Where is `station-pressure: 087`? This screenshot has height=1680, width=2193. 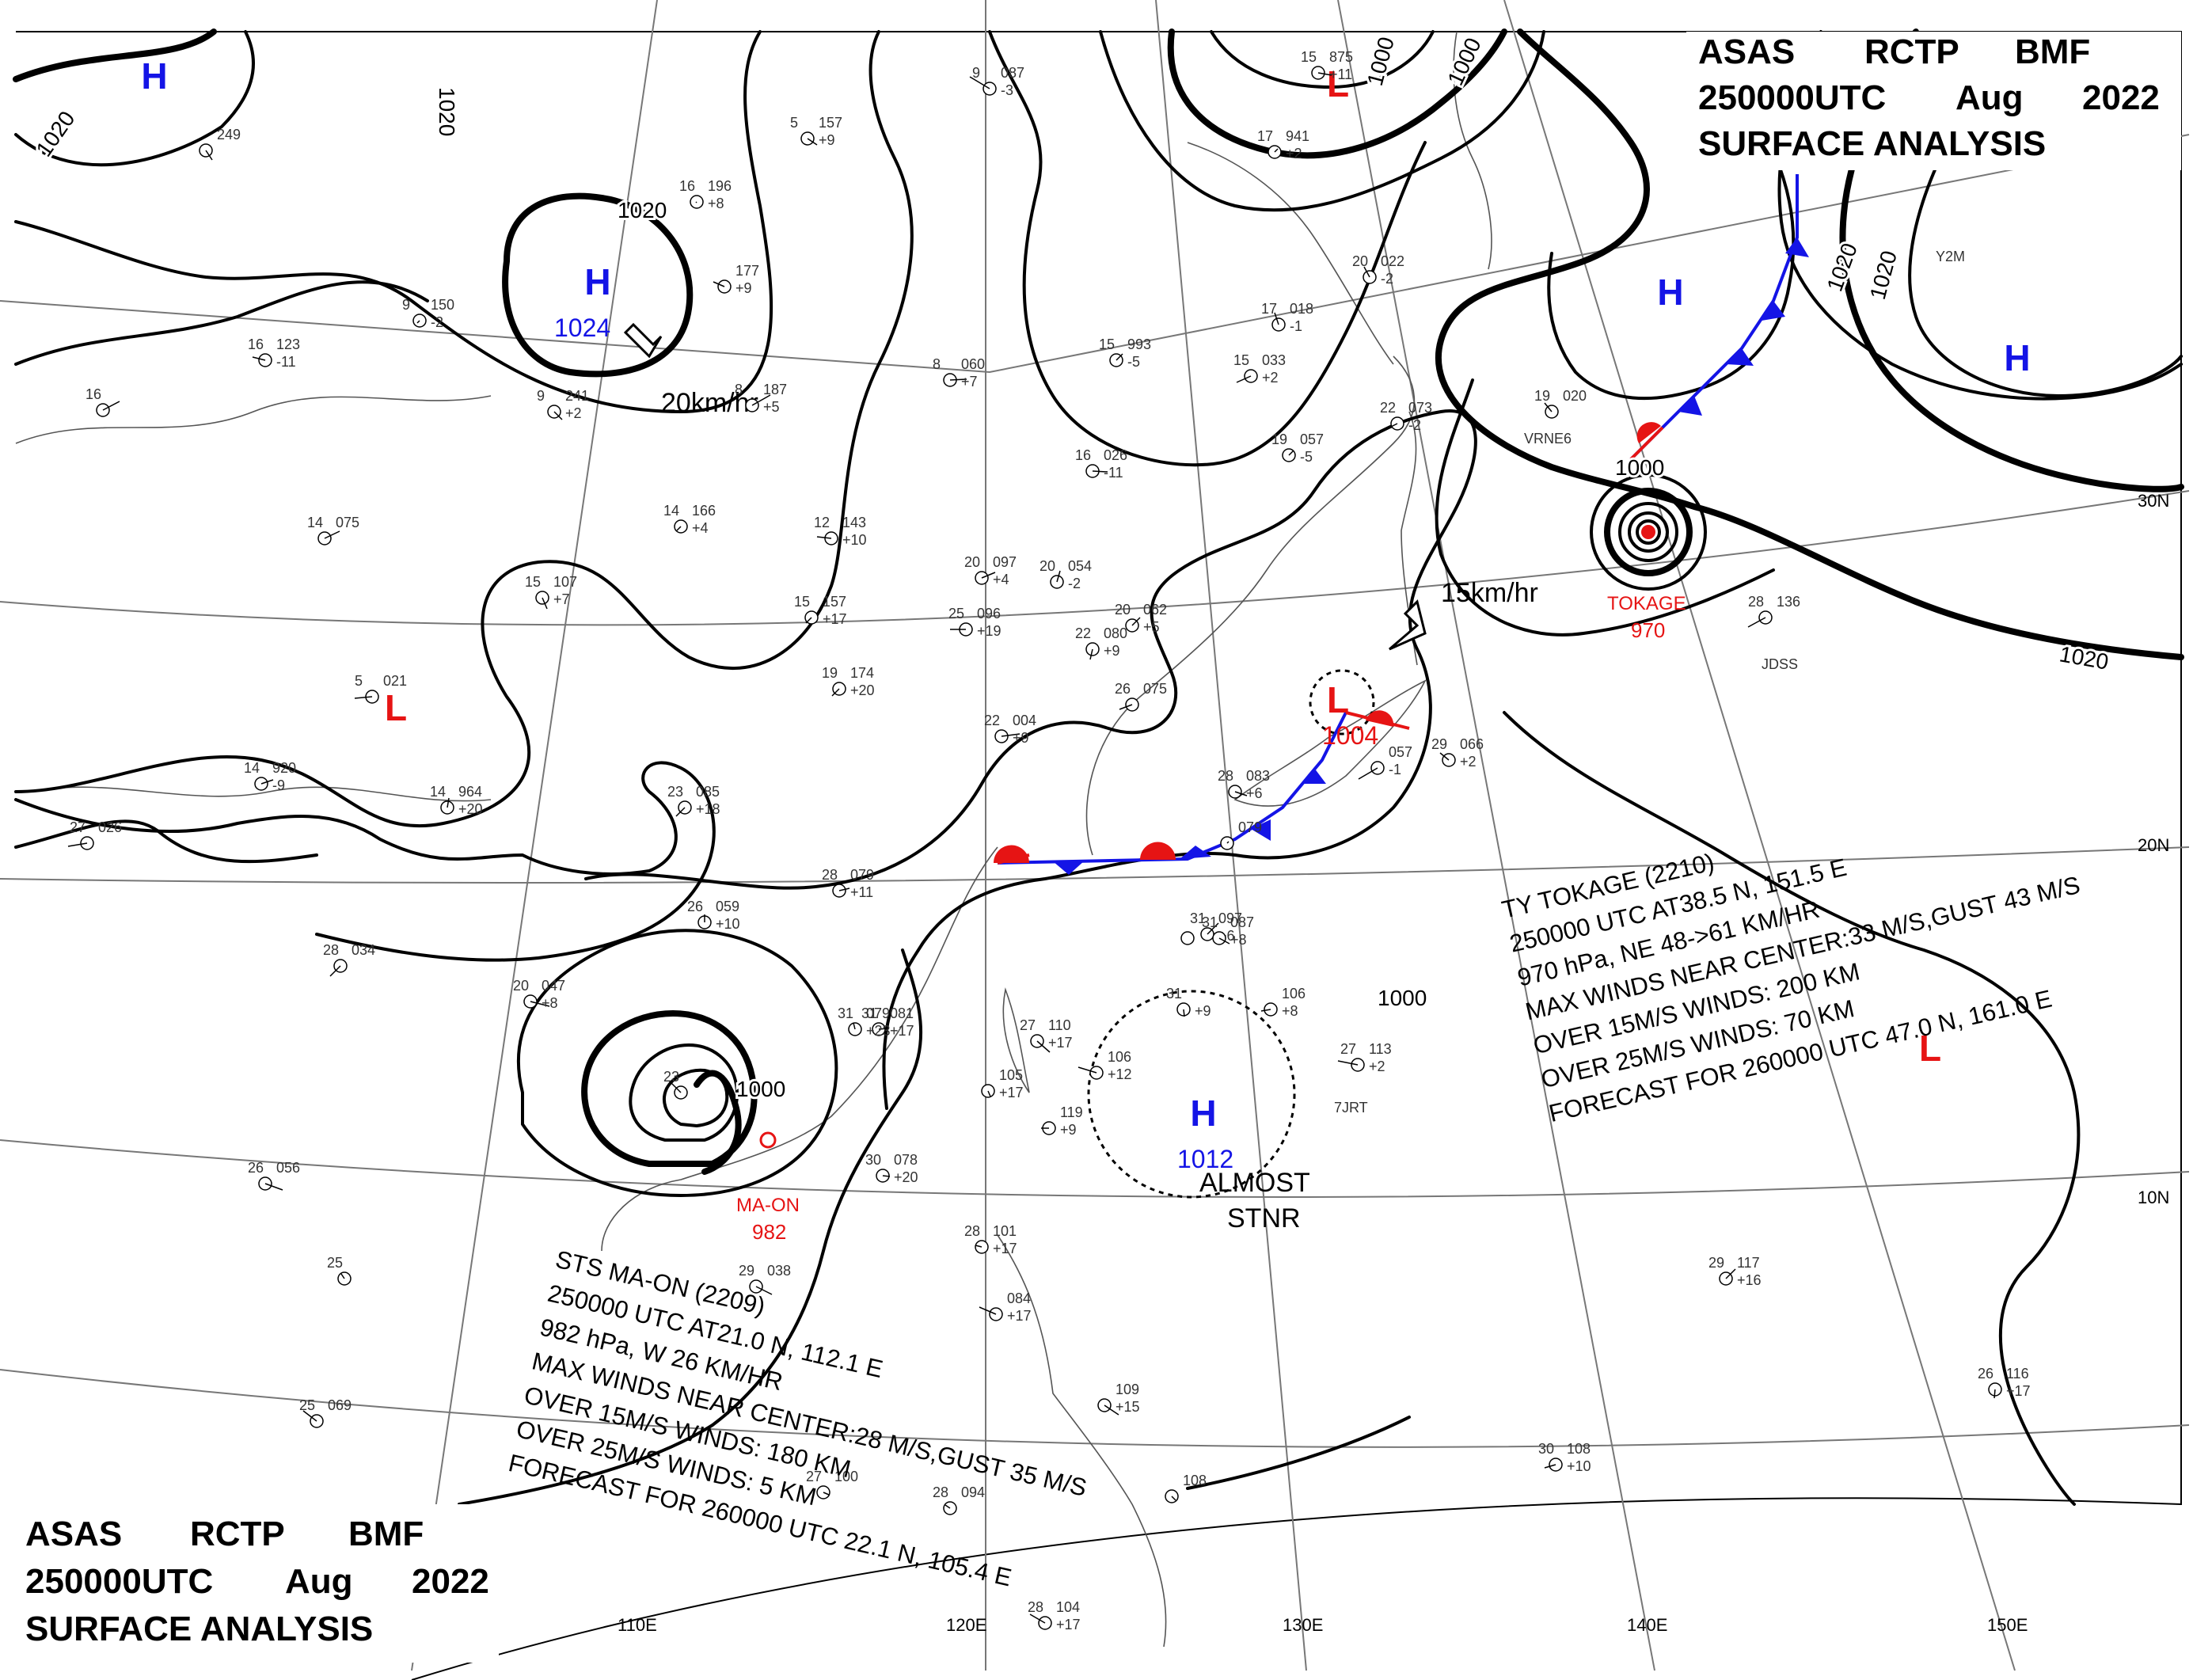
station-pressure: 087 is located at coordinates (1013, 73).